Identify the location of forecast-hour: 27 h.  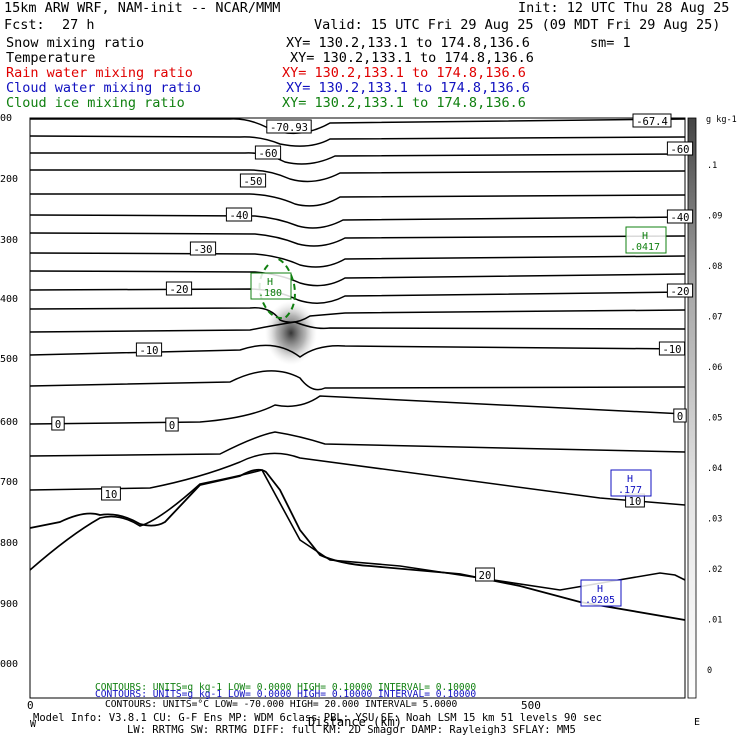
(78, 25).